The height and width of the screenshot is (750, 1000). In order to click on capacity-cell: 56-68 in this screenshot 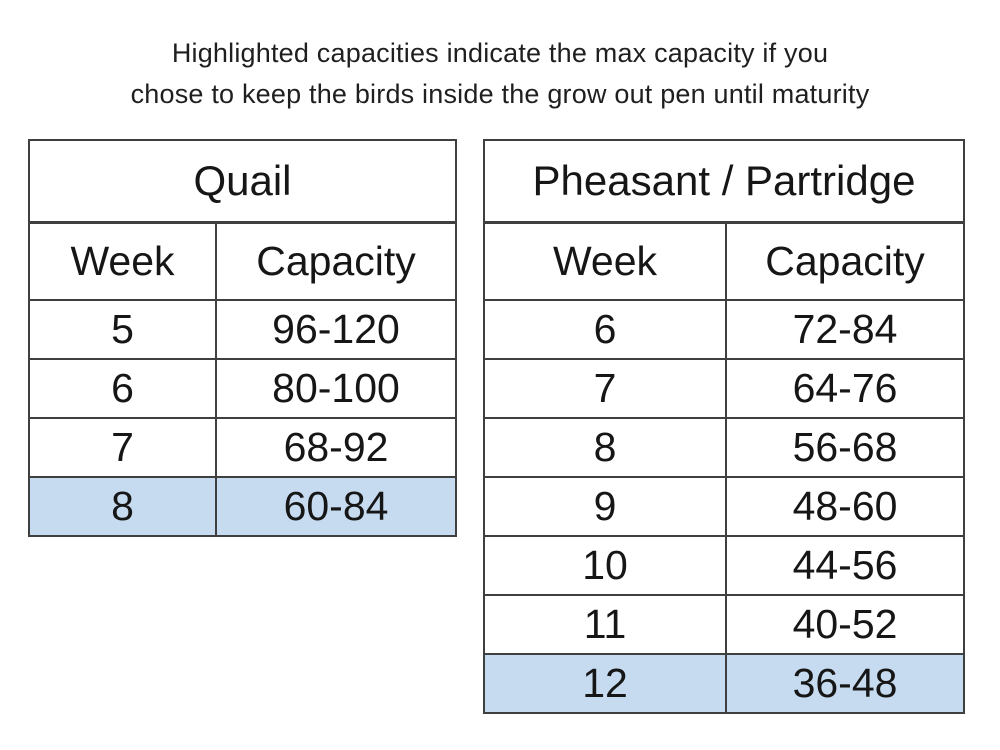, I will do `click(845, 447)`.